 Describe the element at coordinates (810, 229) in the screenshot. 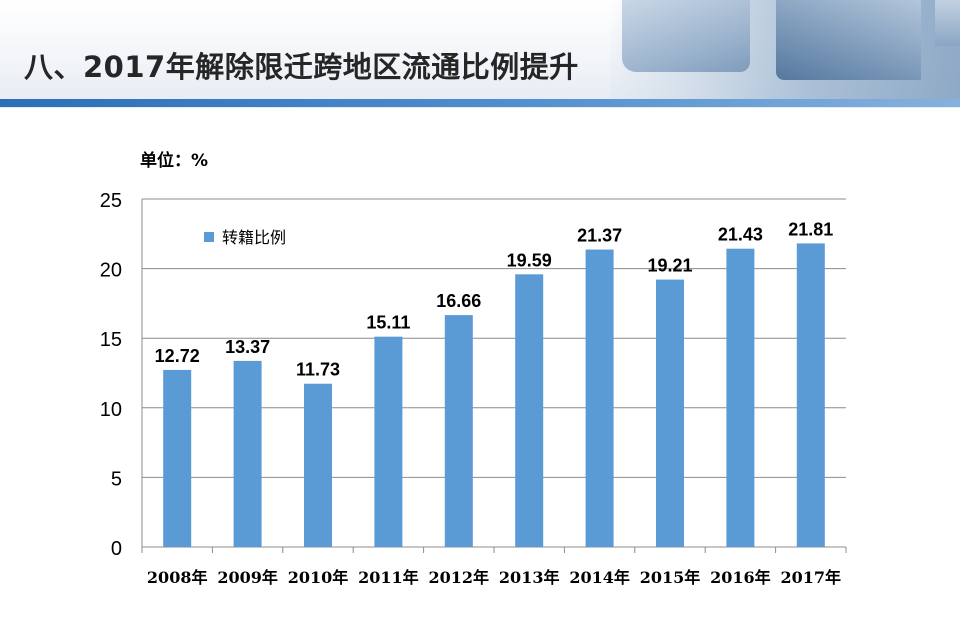

I see `data-label: 21.81` at that location.